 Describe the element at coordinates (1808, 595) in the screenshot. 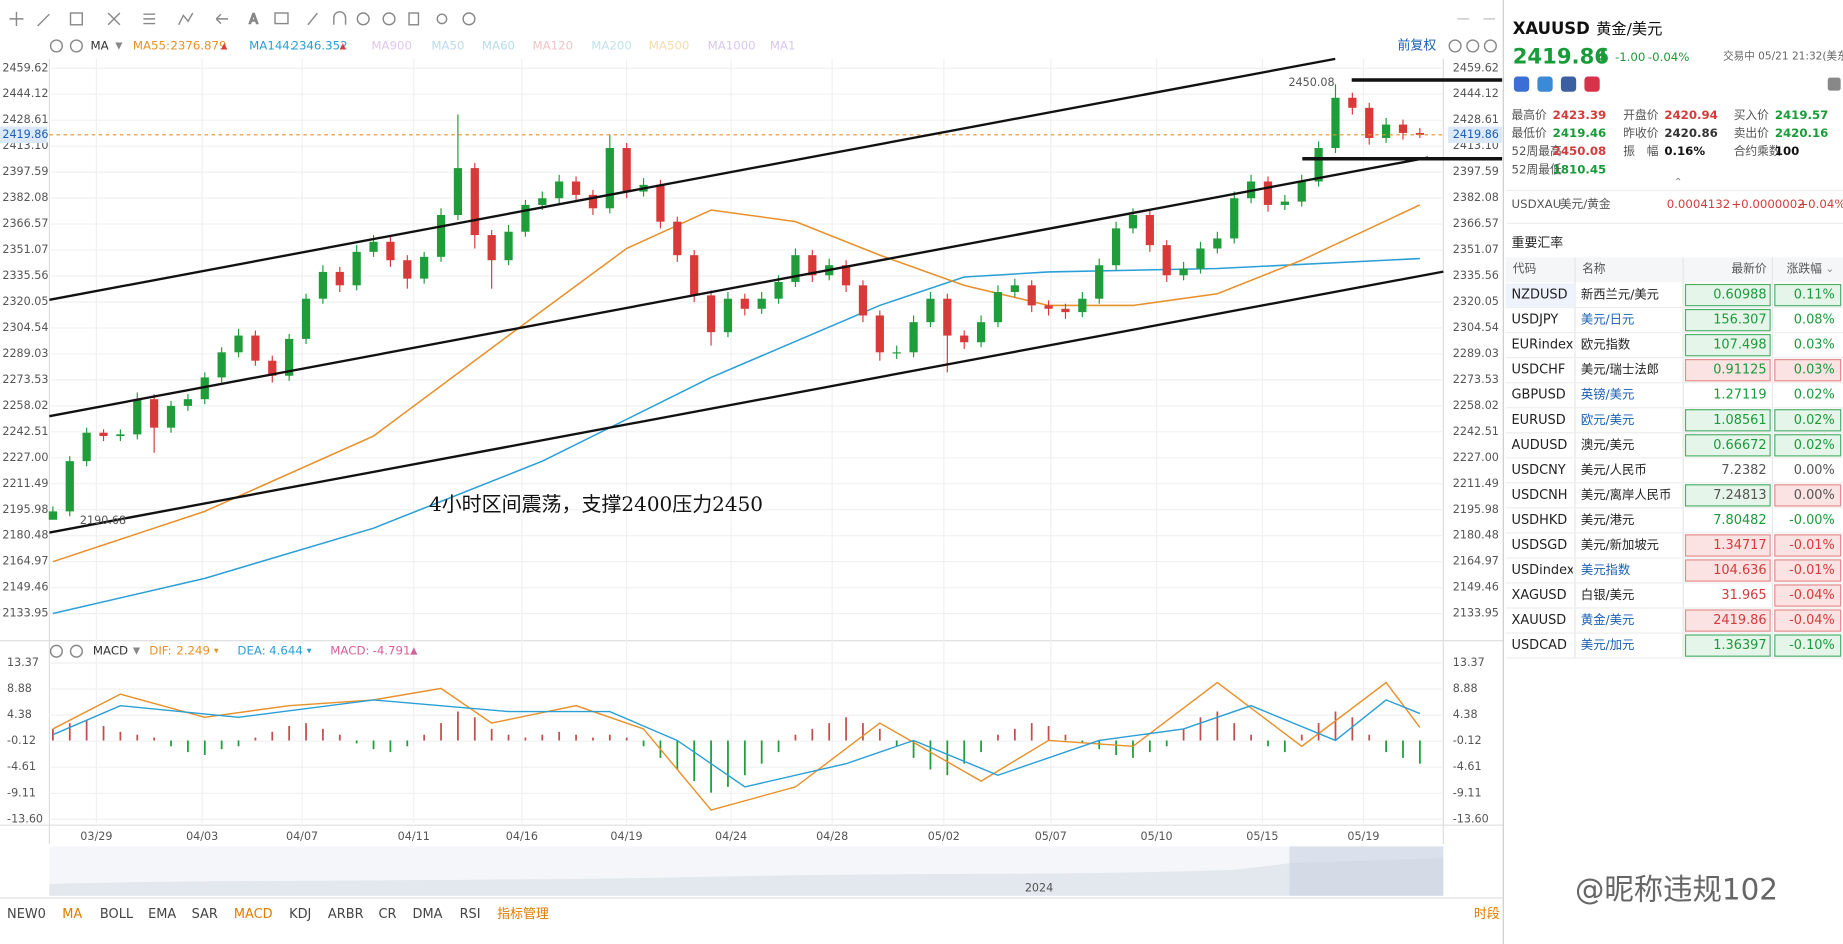

I see `flash-cell` at that location.